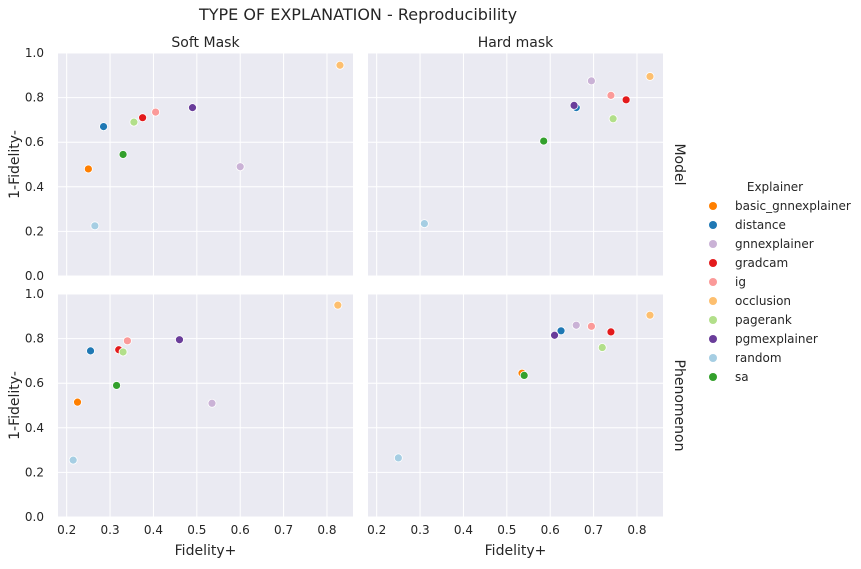 The height and width of the screenshot is (569, 861). I want to click on legend-item-pgmexplainer: pgmexplainer, so click(763, 339).